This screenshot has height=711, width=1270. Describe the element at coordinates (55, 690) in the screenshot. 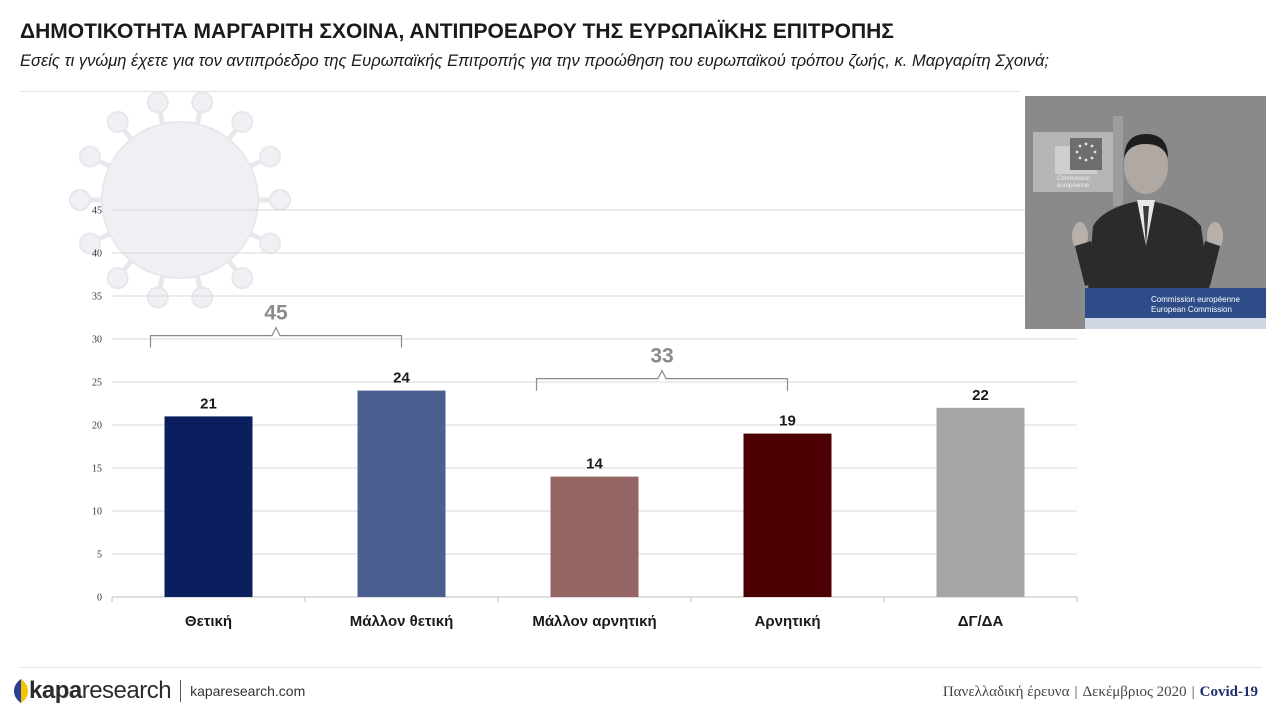

I see `logo-wordmark-bold: kapa` at that location.